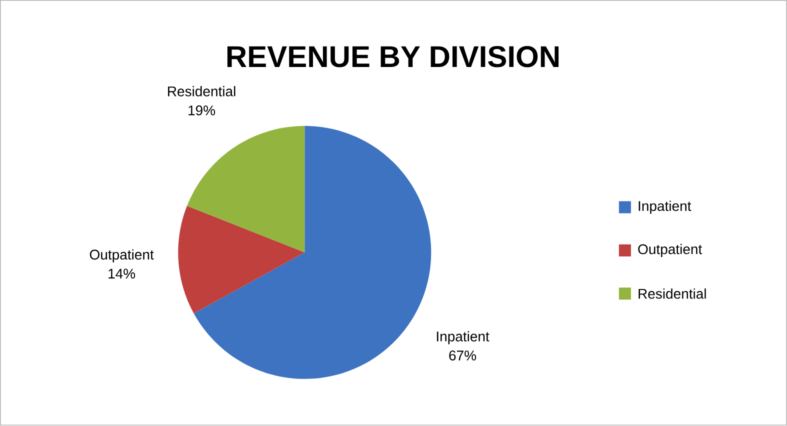  What do you see at coordinates (393, 57) in the screenshot?
I see `chart-title: REVENUE BY DIVISION` at bounding box center [393, 57].